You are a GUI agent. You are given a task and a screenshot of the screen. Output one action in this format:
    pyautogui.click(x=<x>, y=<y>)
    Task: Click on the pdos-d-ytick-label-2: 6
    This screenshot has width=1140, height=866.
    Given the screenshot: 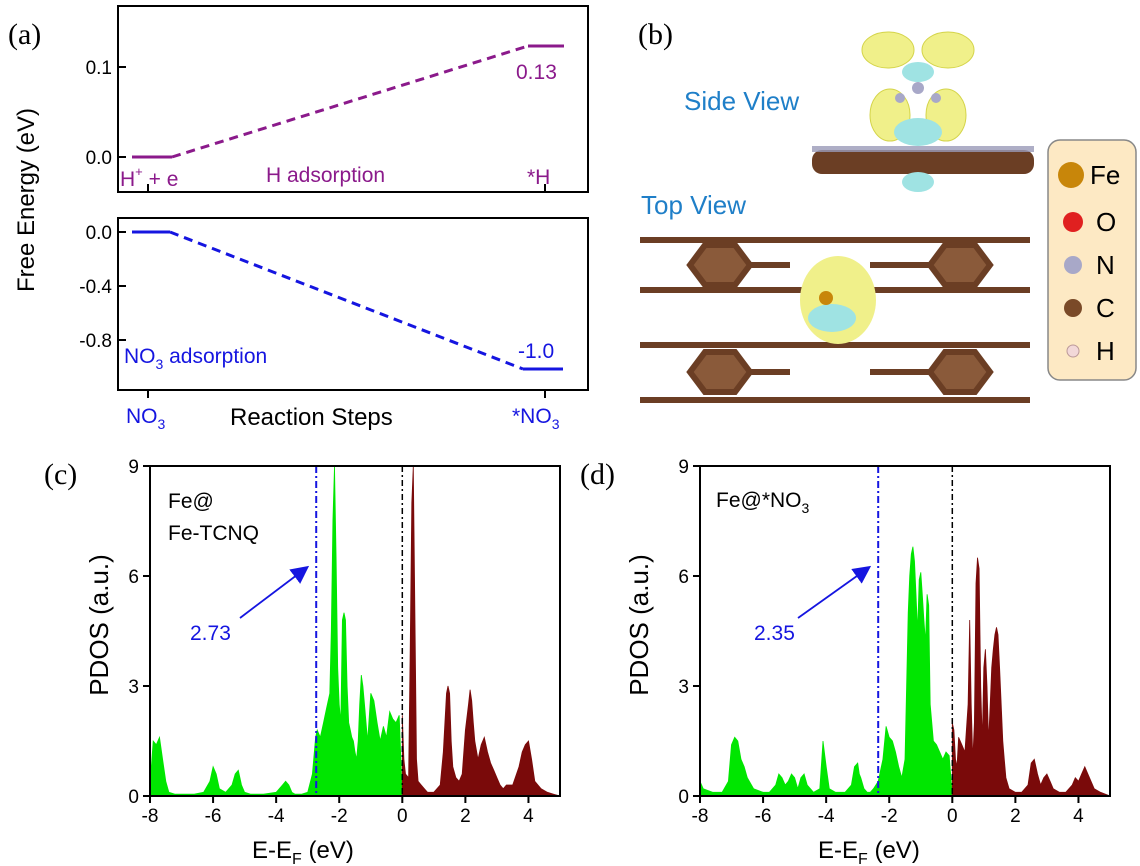 What is the action you would take?
    pyautogui.click(x=683, y=577)
    